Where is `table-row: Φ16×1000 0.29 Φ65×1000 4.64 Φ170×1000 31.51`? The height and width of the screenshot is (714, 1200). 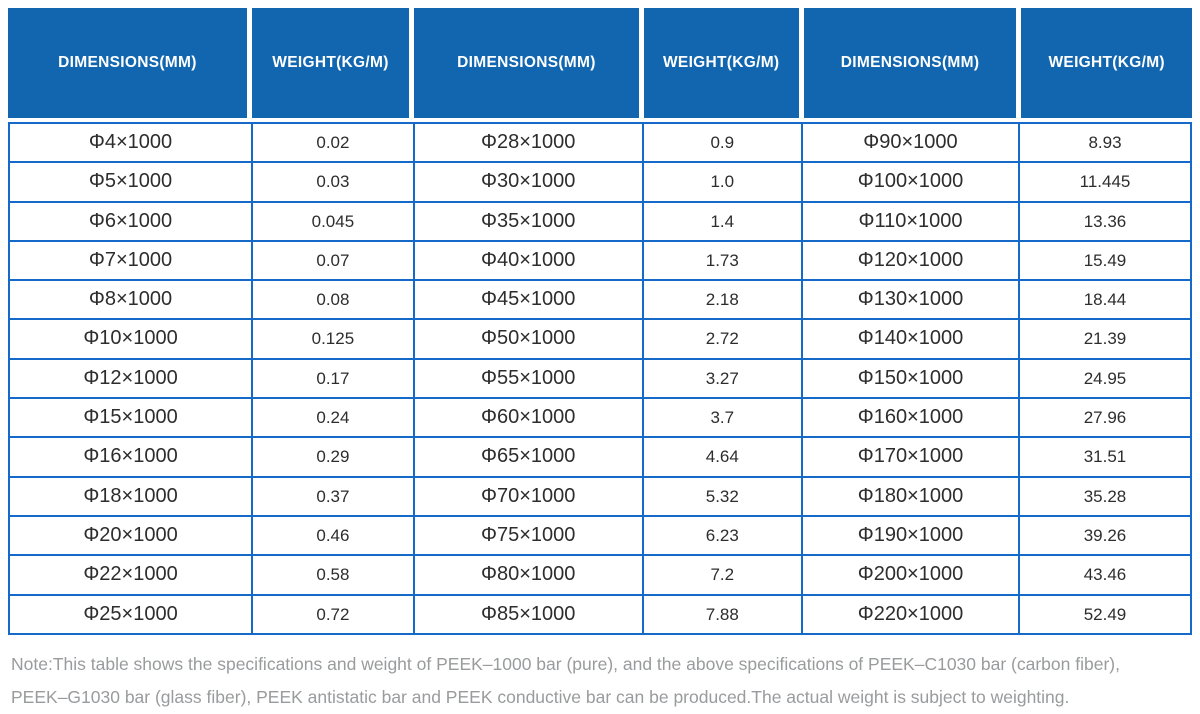
table-row: Φ16×1000 0.29 Φ65×1000 4.64 Φ170×1000 31.51 is located at coordinates (600, 458).